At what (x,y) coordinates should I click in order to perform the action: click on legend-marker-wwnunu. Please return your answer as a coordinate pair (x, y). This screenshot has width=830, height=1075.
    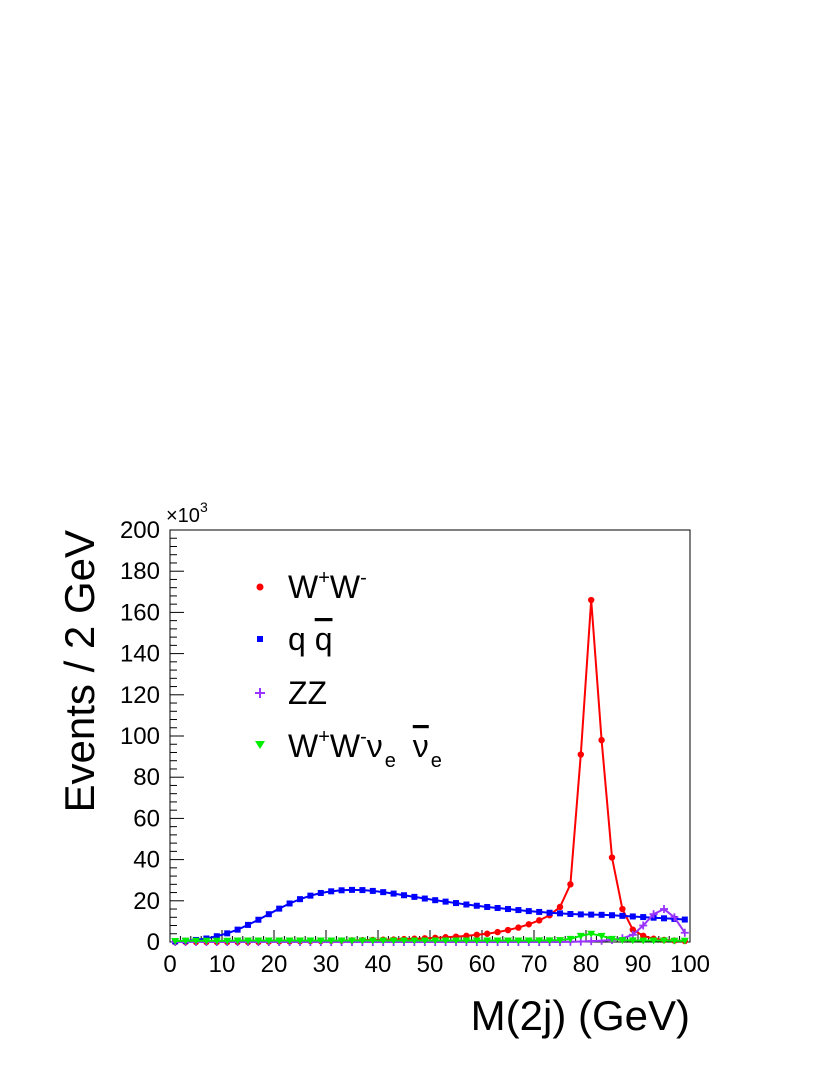
    Looking at the image, I should click on (260, 745).